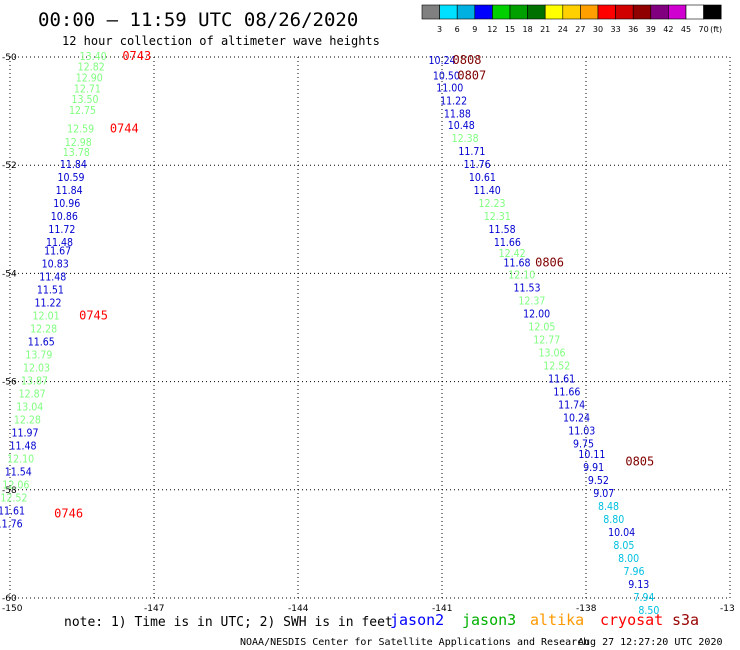  What do you see at coordinates (544, 620) in the screenshot?
I see `satellite-legend: jason2 jason3 altika cryosat s3a` at bounding box center [544, 620].